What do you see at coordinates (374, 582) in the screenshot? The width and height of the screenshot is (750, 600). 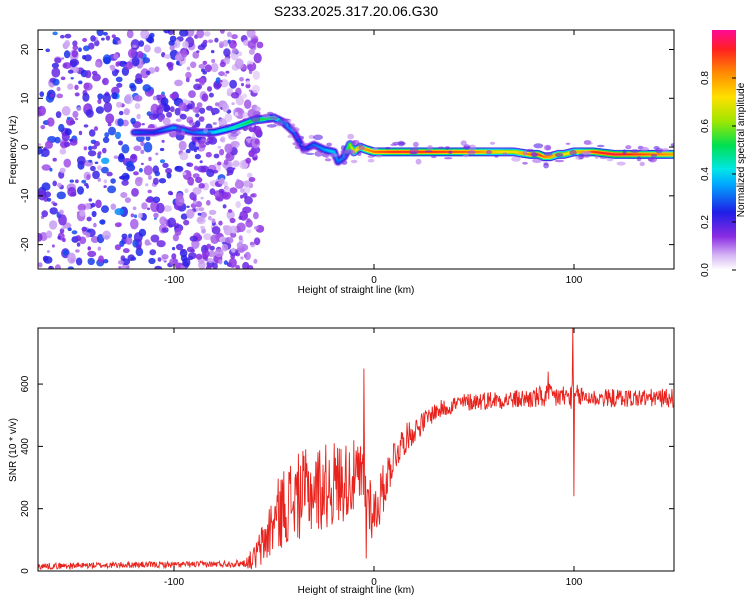 I see `x-tick-label: 0` at bounding box center [374, 582].